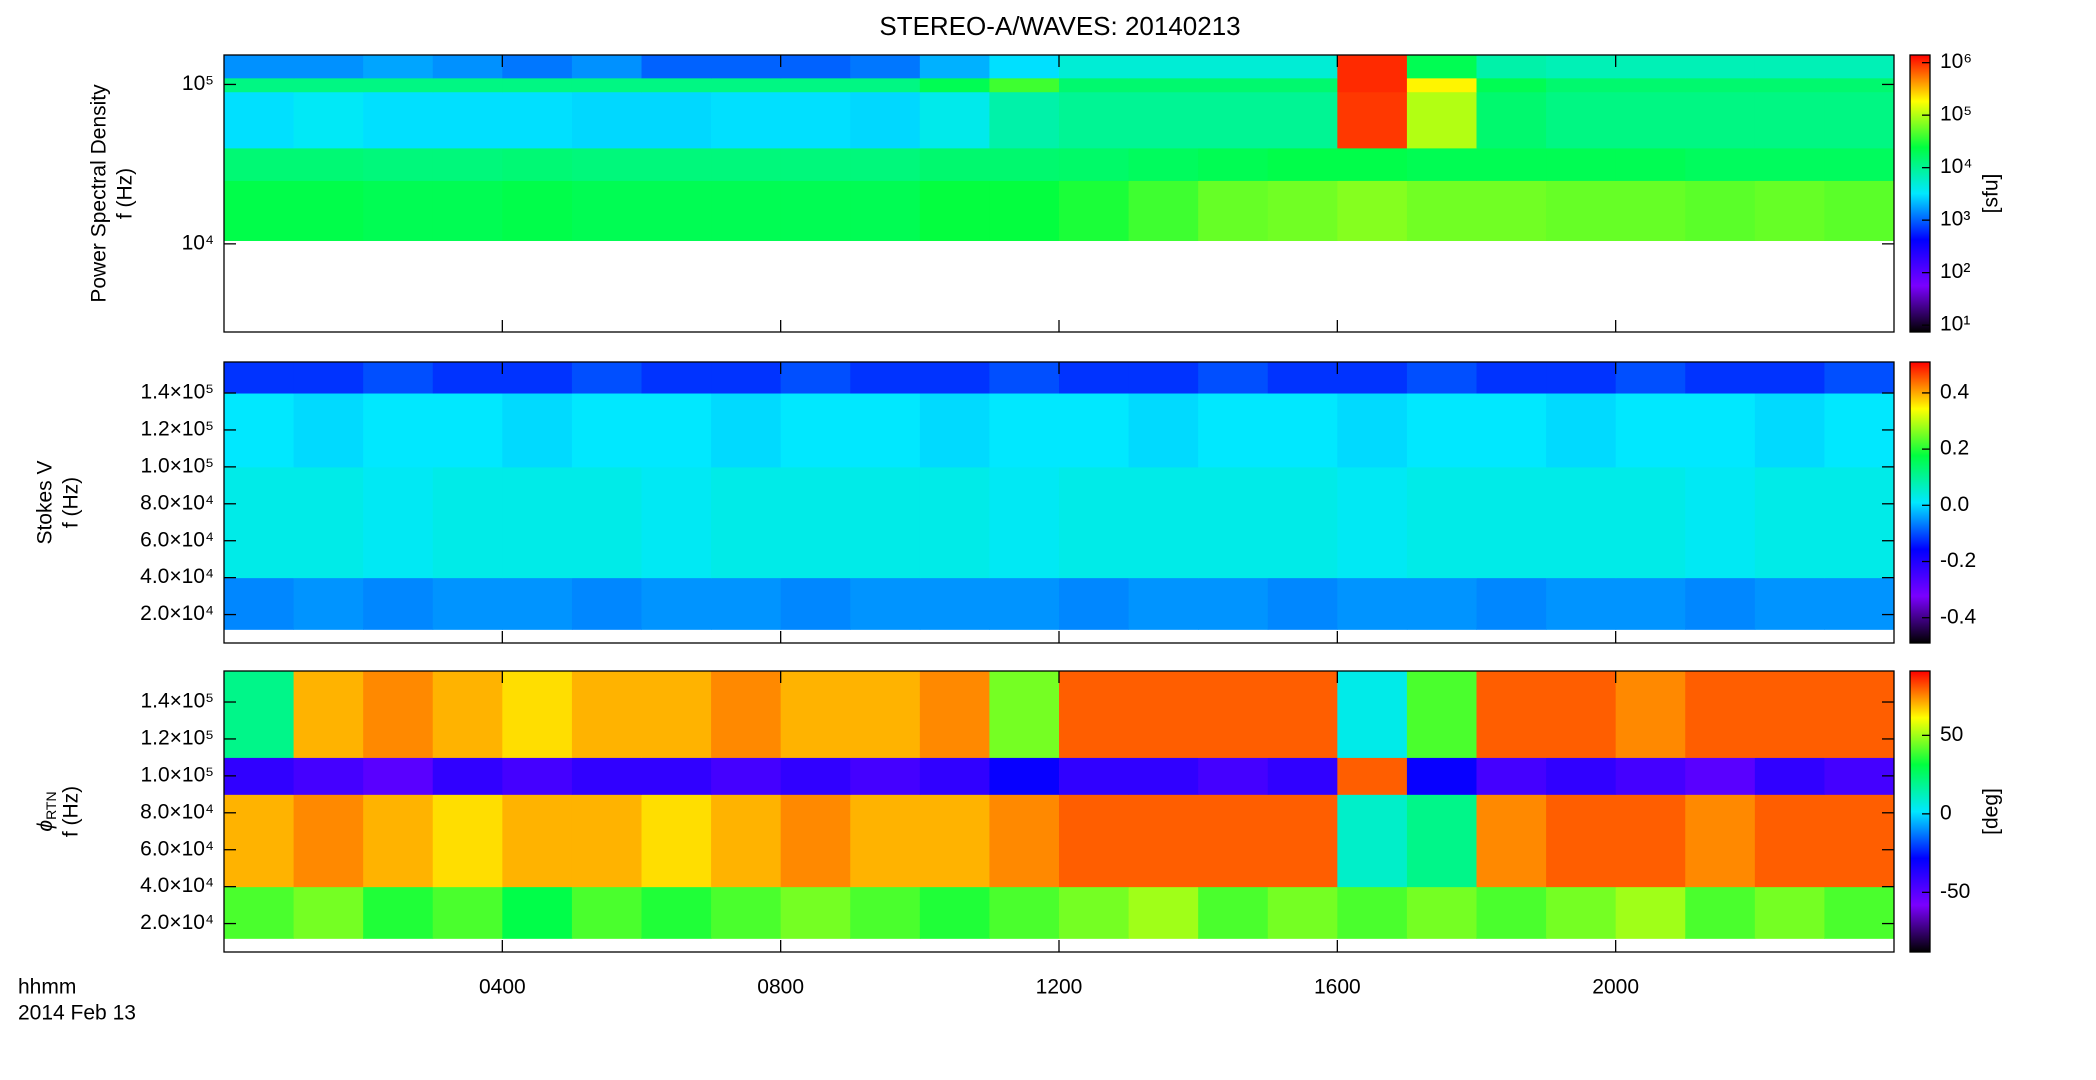 This screenshot has height=1080, width=2096. I want to click on x-tick-label: 1200, so click(1059, 987).